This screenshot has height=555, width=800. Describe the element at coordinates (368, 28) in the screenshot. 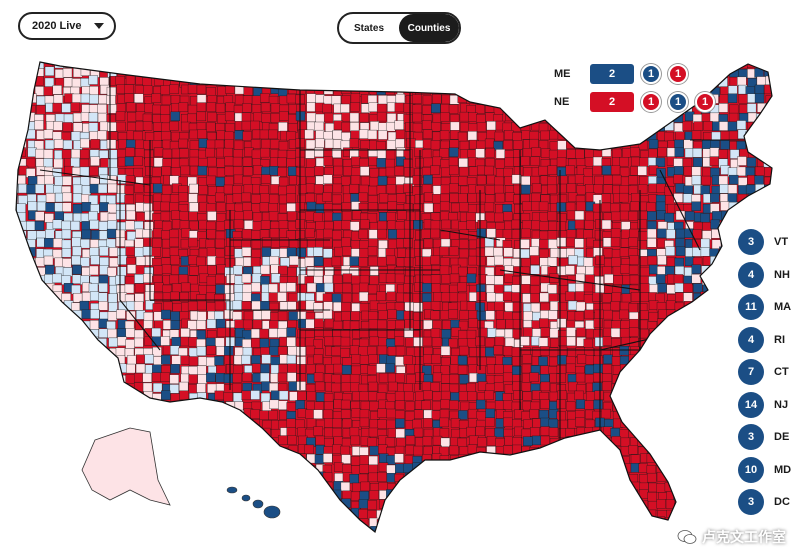

I see `toggle-states: States` at that location.